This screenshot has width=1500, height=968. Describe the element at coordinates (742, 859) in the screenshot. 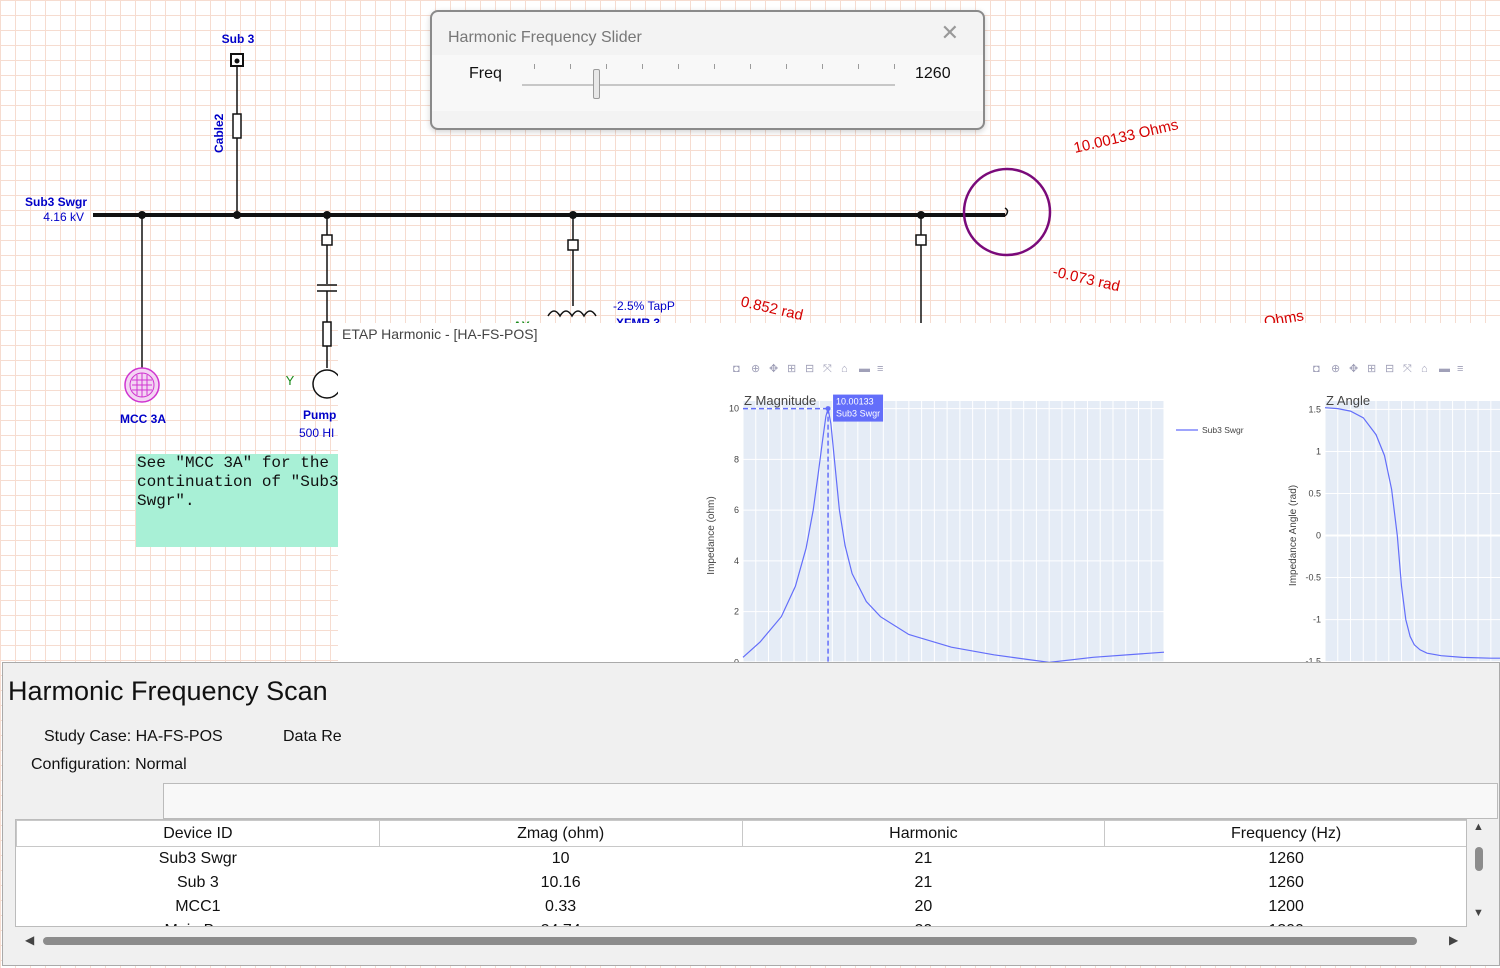

I see `table-row: Sub3 Swgr 10 21 1260` at that location.